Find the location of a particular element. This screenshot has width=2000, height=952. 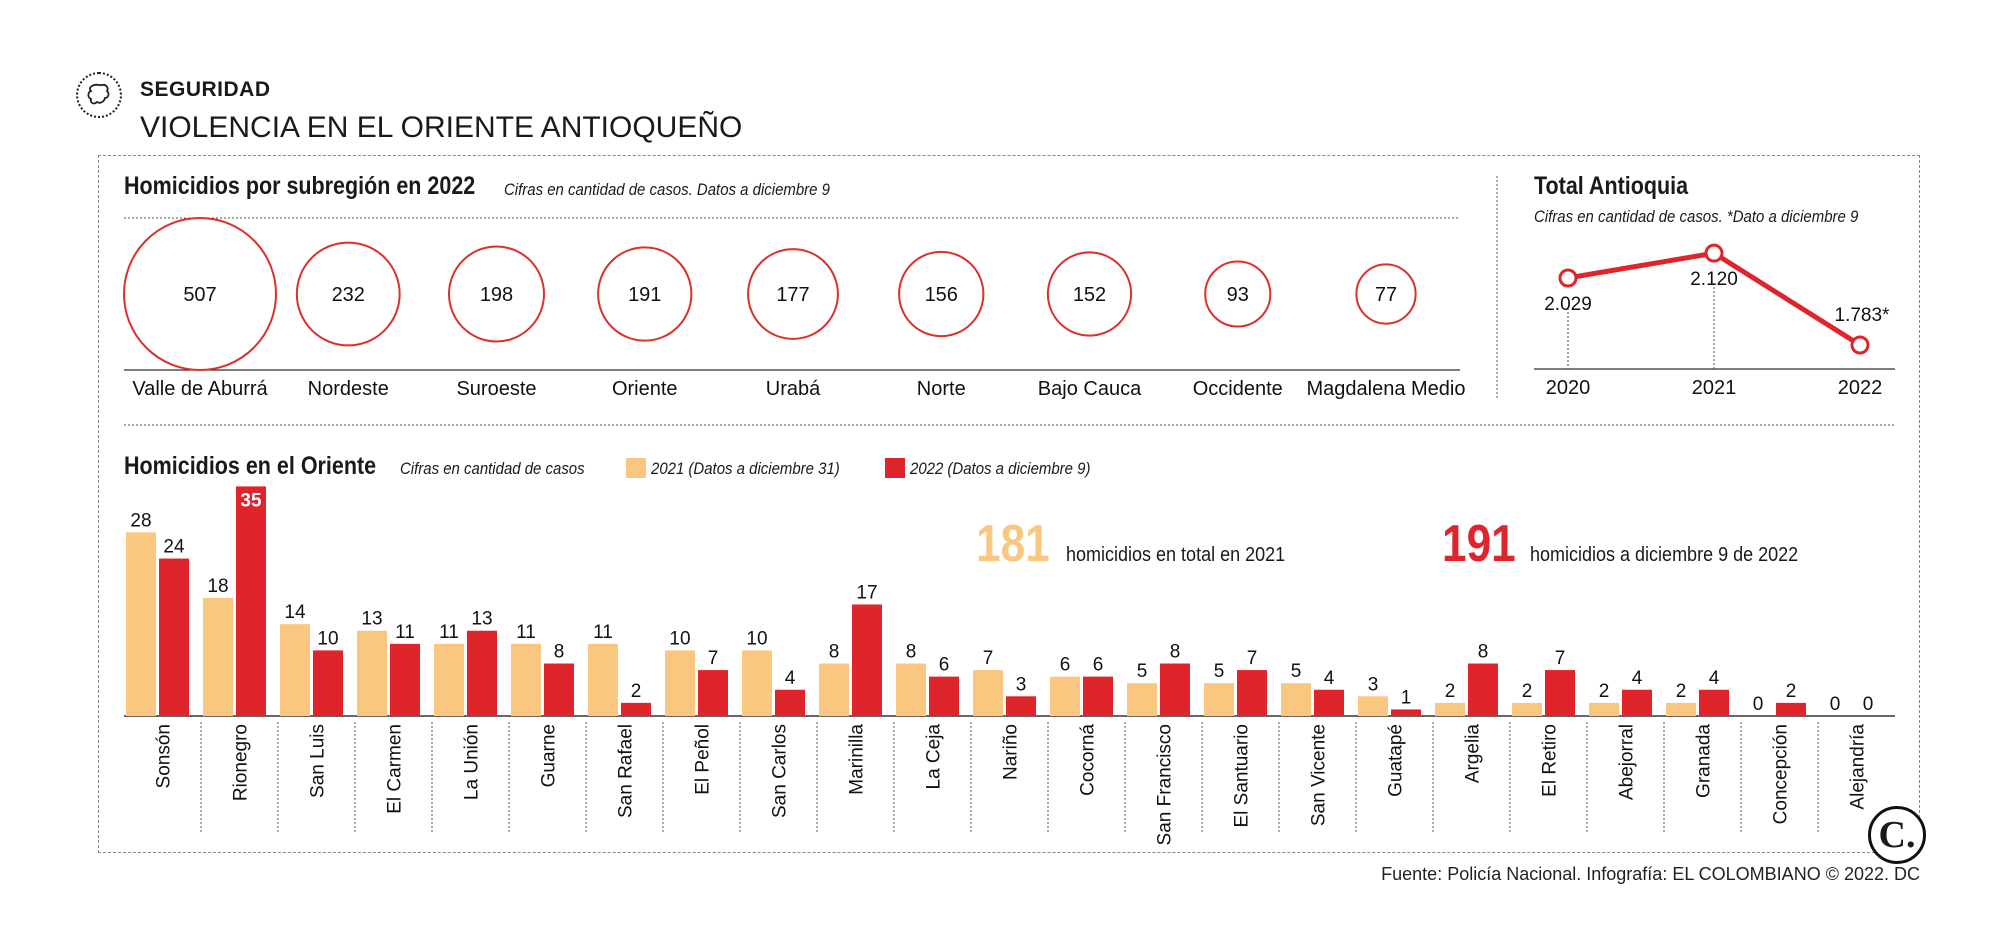

bar-2021-value: 11 is located at coordinates (603, 632).